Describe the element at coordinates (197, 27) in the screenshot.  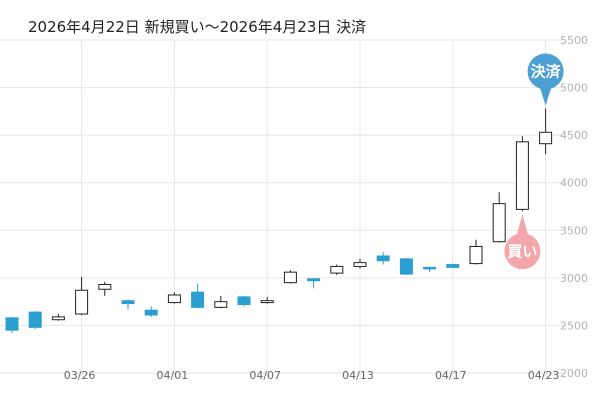
I see `chart-title: 2026年4月22日 新規買い～2026年4月23日 決済` at that location.